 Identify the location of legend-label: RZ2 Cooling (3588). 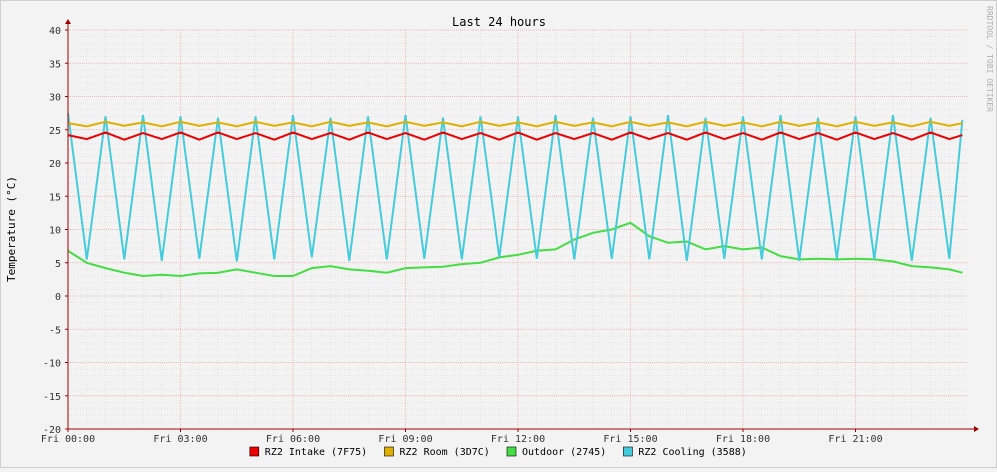
(692, 452).